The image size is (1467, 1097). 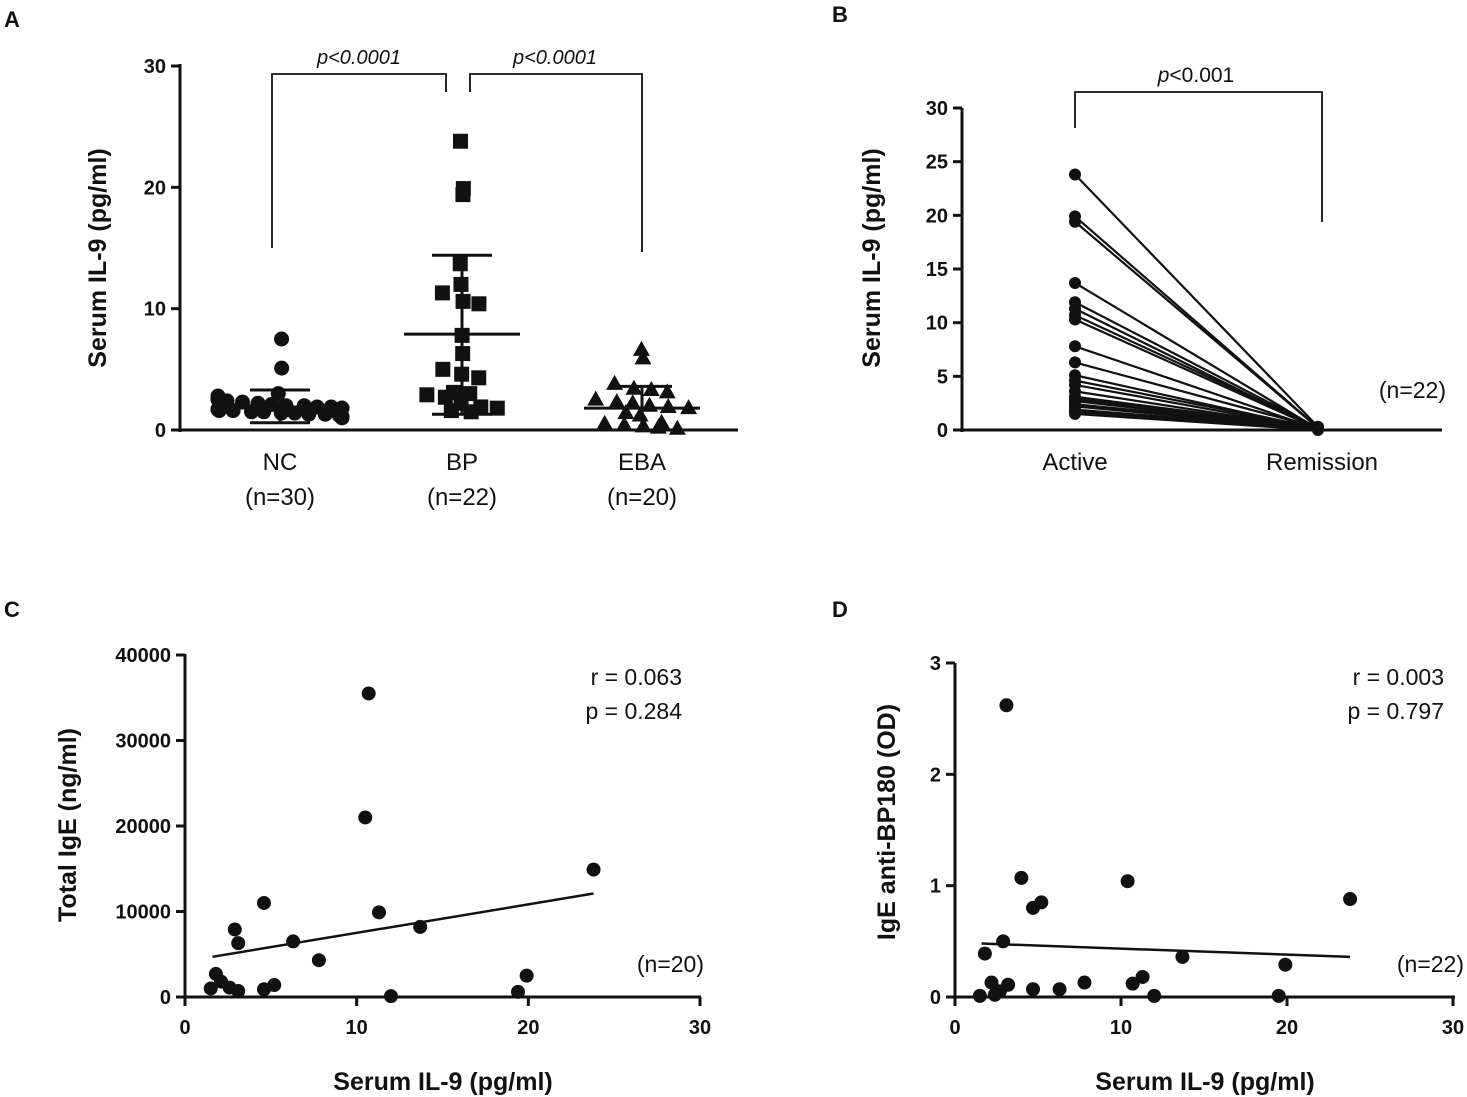 What do you see at coordinates (840, 609) in the screenshot?
I see `panel-letter-d: D` at bounding box center [840, 609].